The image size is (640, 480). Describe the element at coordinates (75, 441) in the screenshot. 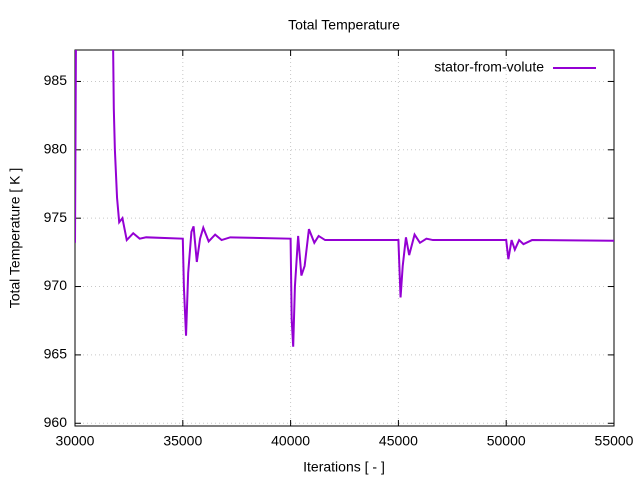

I see `x-tick-label: 30000` at that location.